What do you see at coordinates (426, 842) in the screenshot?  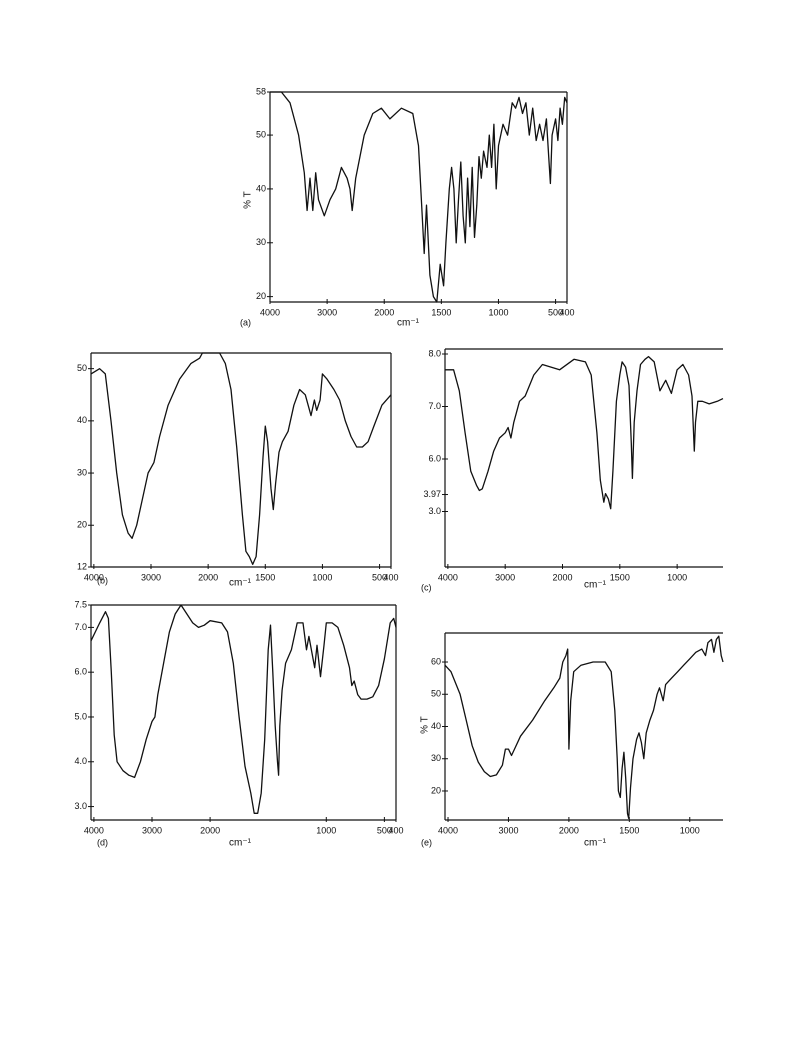 I see `panel-label: (e)` at bounding box center [426, 842].